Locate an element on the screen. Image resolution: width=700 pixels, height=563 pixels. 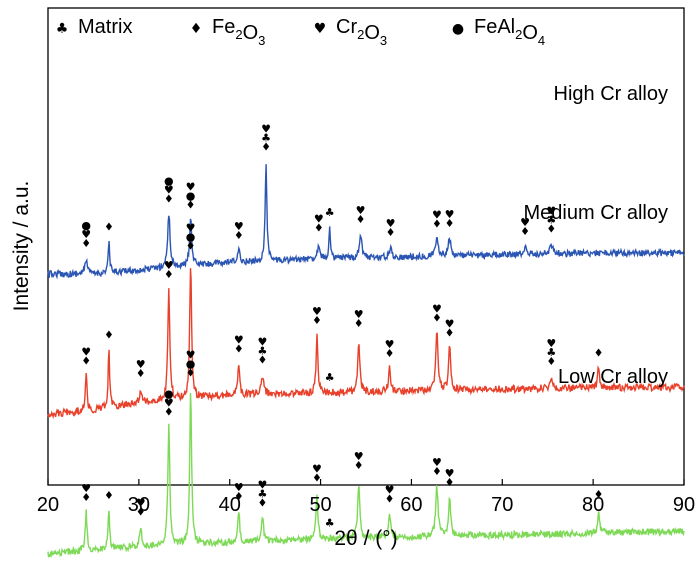
x-axis-ticks: 20 30 40 50 60 70 80 90 is located at coordinates (366, 497).